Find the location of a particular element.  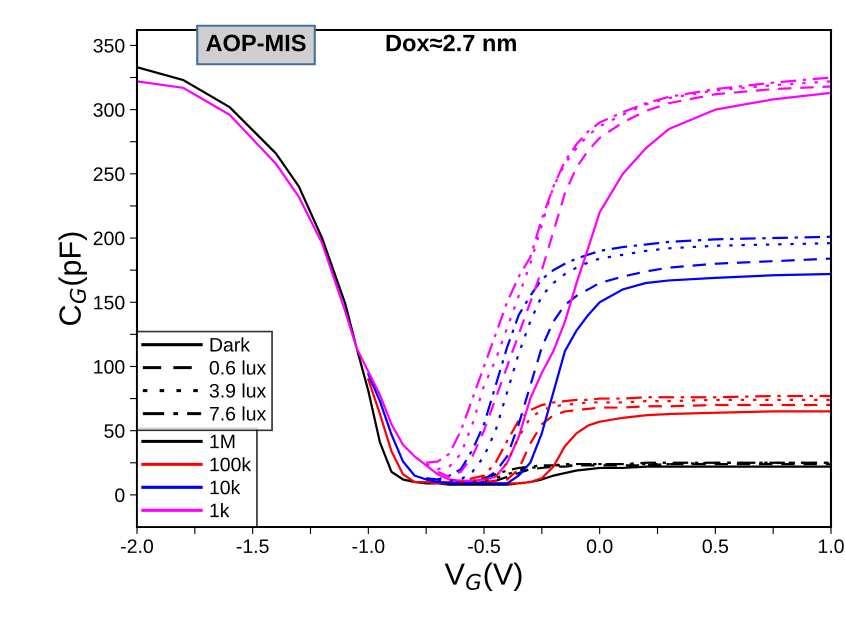

x-tick-label: 1.0 is located at coordinates (831, 546).